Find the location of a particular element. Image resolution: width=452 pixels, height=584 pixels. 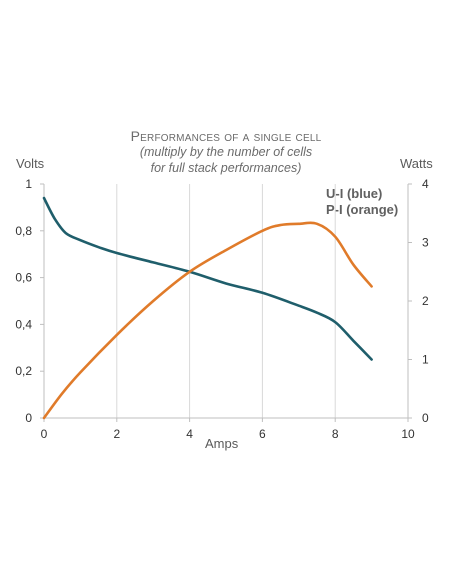

chart-subtitle-line1: (multiply by the number of cells is located at coordinates (226, 152).